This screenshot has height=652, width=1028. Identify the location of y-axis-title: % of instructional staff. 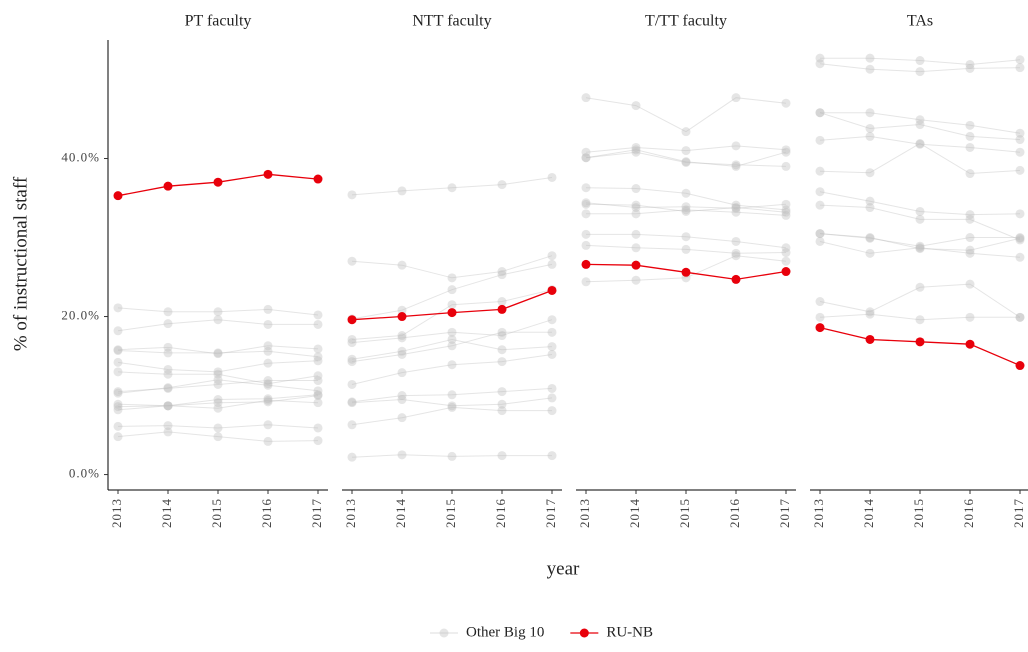
(20, 263).